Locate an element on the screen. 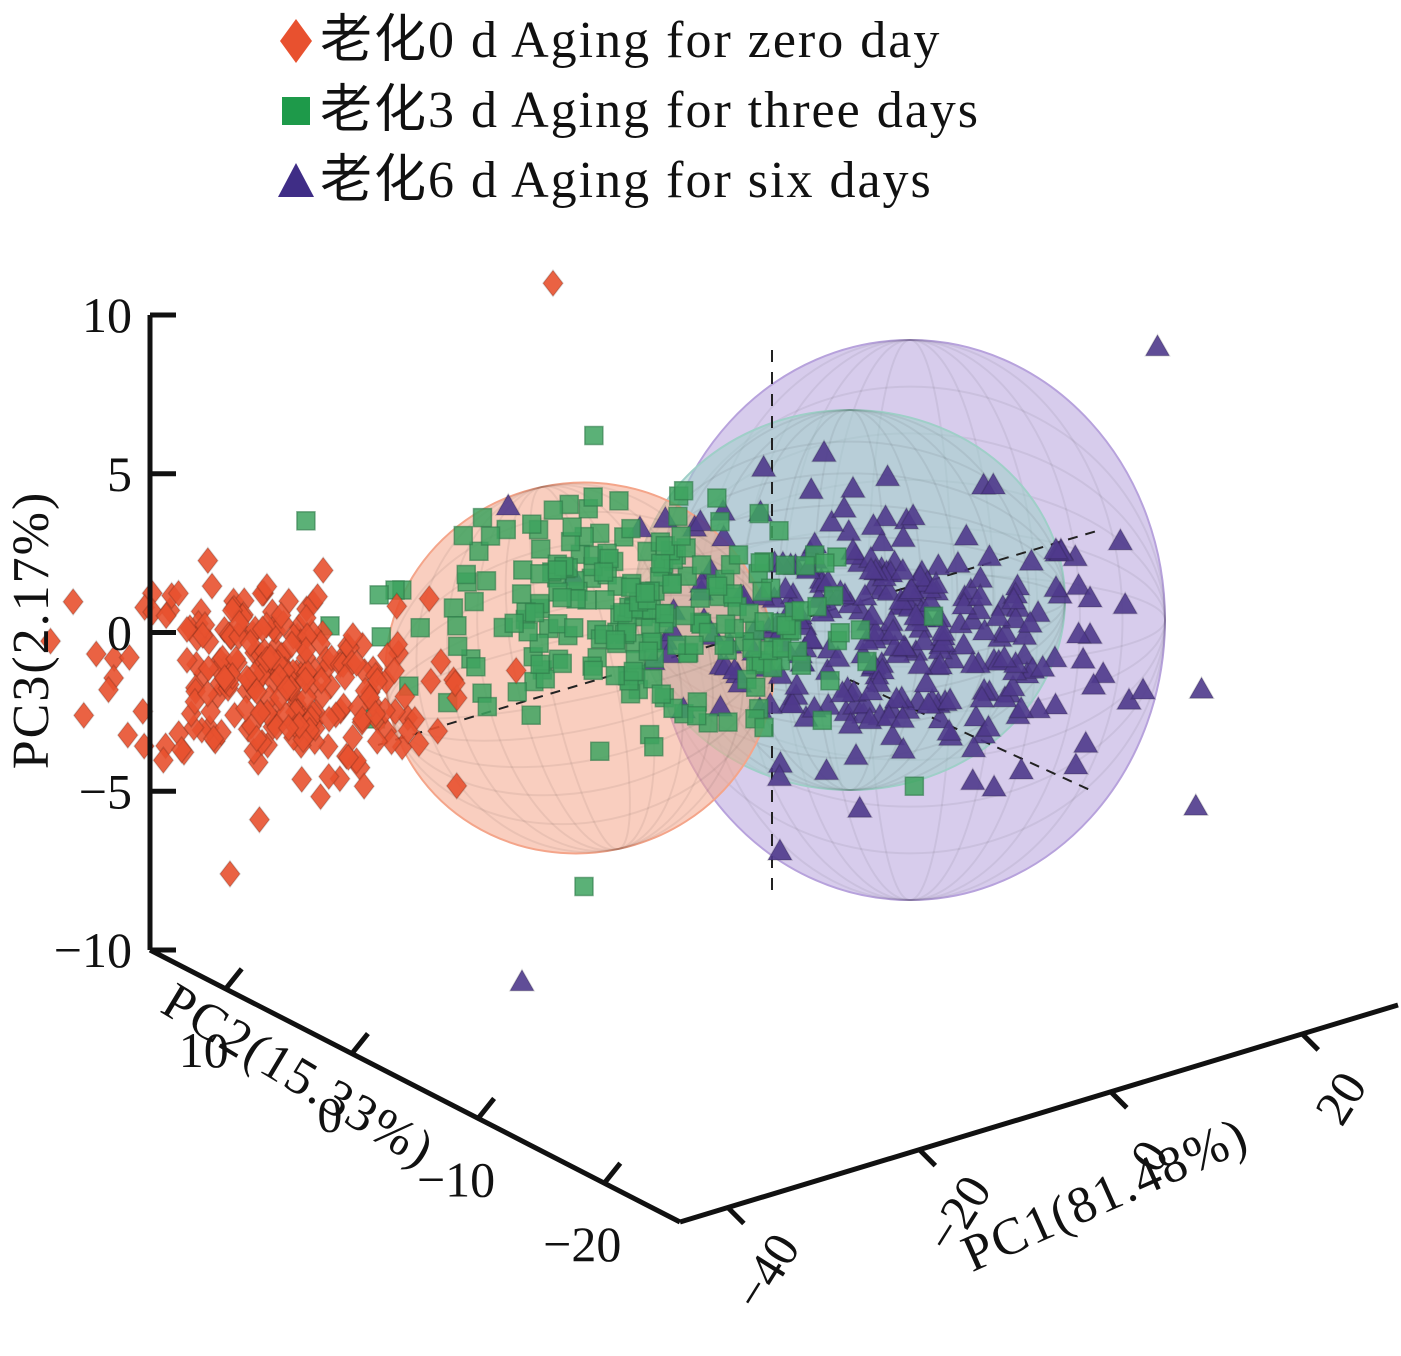 The width and height of the screenshot is (1401, 1356). diamond-marker-icon is located at coordinates (296, 41).